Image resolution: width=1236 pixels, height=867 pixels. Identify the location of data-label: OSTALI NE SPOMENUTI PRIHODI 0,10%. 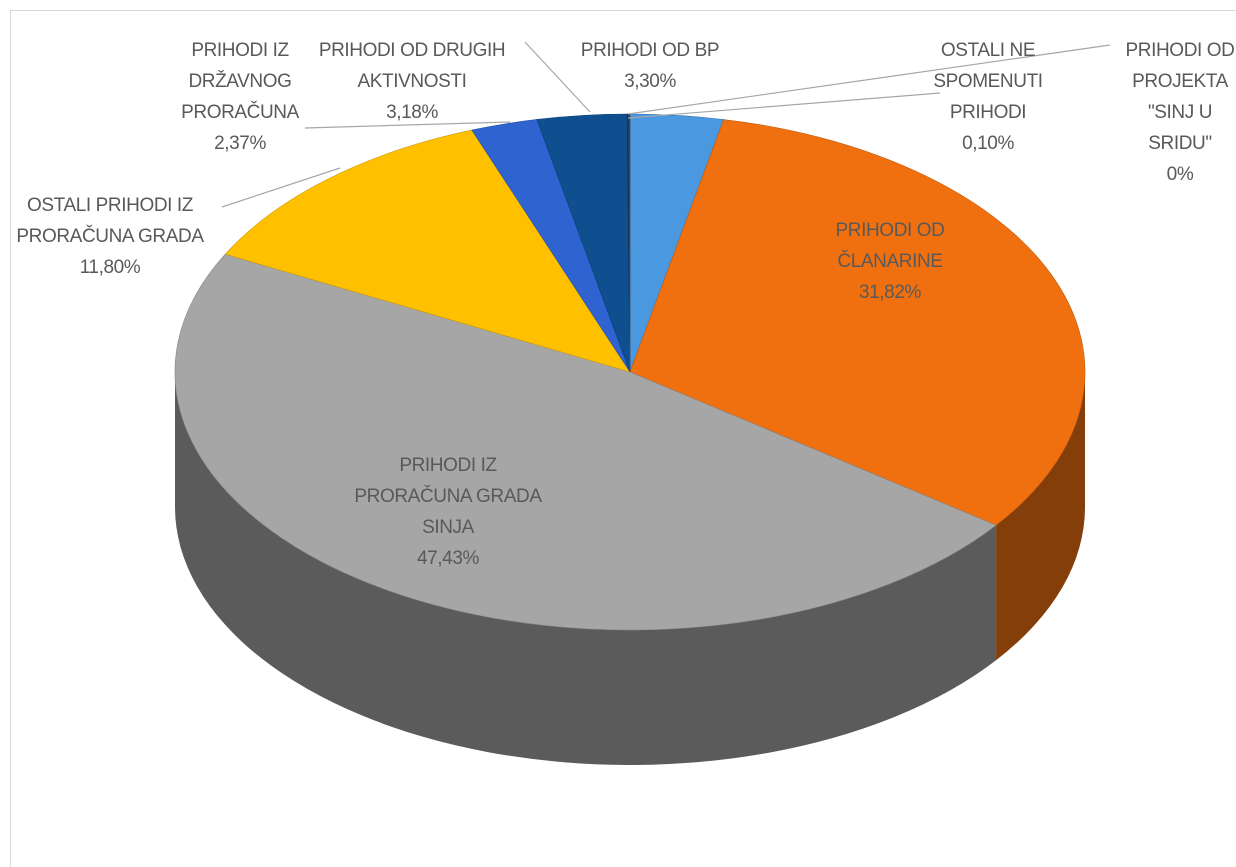
(988, 97).